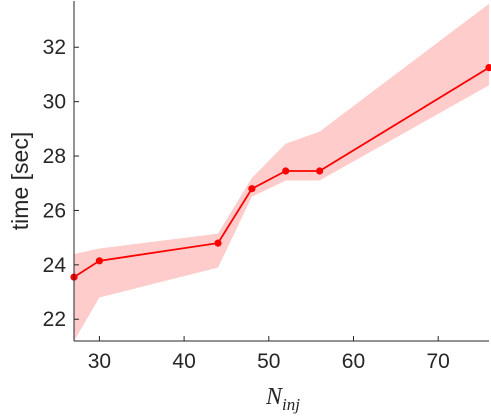  What do you see at coordinates (183, 361) in the screenshot?
I see `x-tick-label: 40` at bounding box center [183, 361].